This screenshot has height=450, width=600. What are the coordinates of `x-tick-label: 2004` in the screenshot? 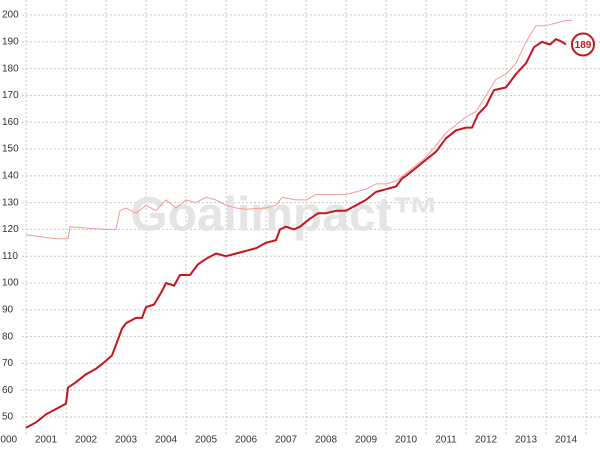 It's located at (166, 440).